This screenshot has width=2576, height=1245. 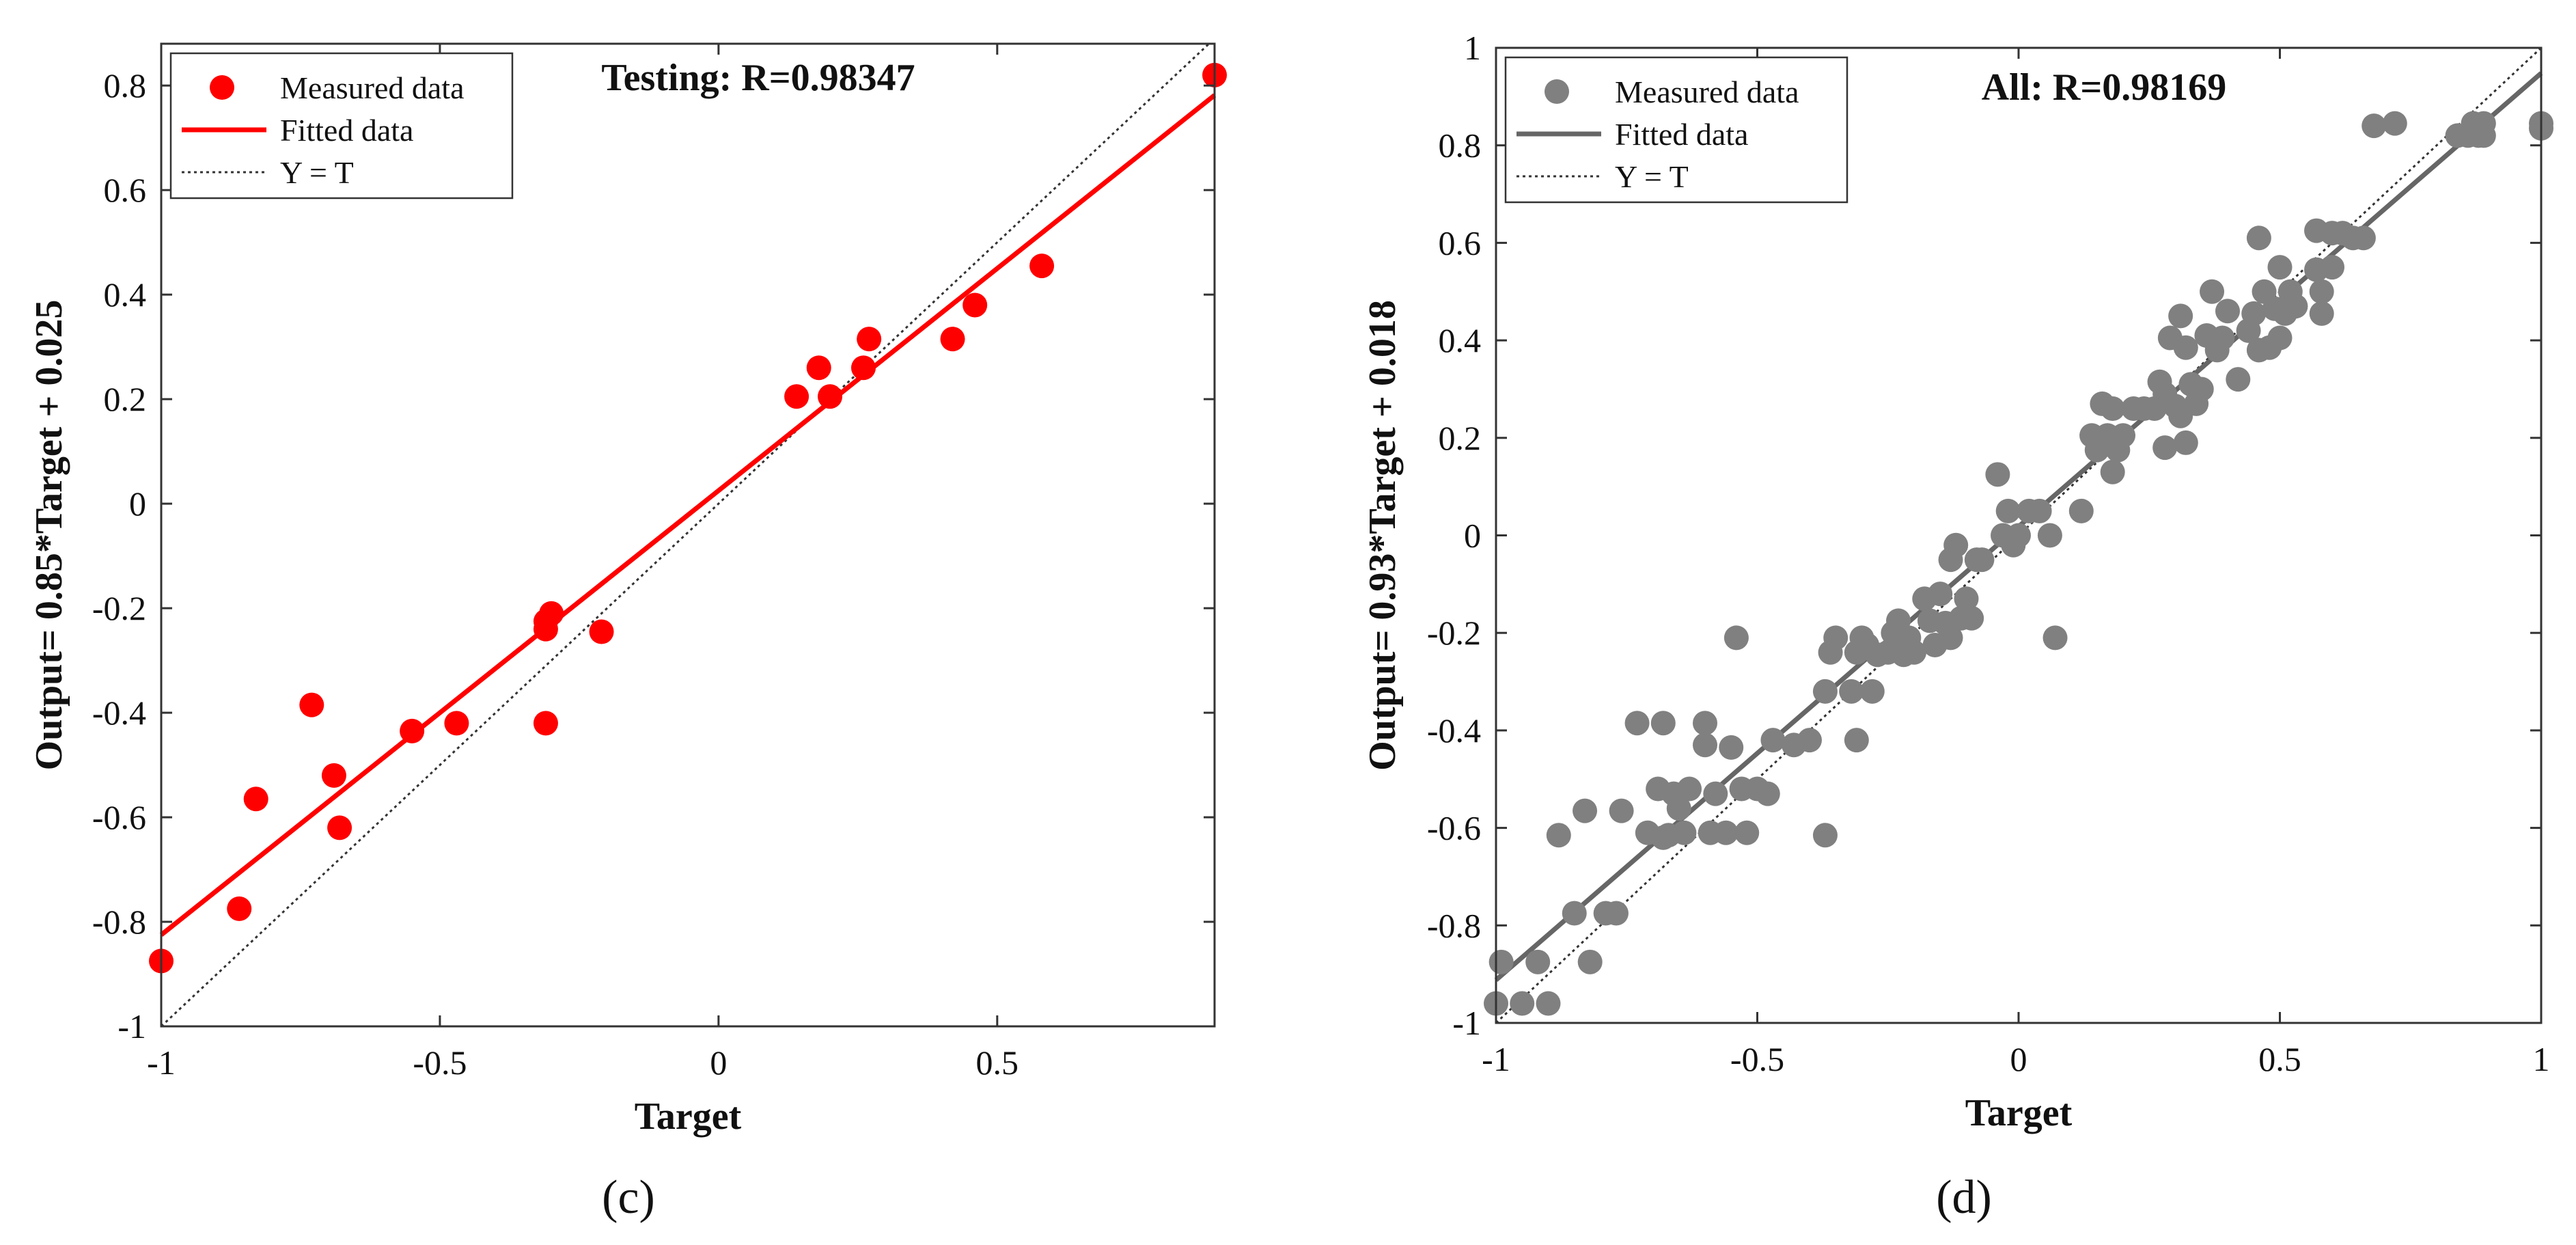 What do you see at coordinates (161, 1062) in the screenshot?
I see `chart-c-x-tick-label: -1` at bounding box center [161, 1062].